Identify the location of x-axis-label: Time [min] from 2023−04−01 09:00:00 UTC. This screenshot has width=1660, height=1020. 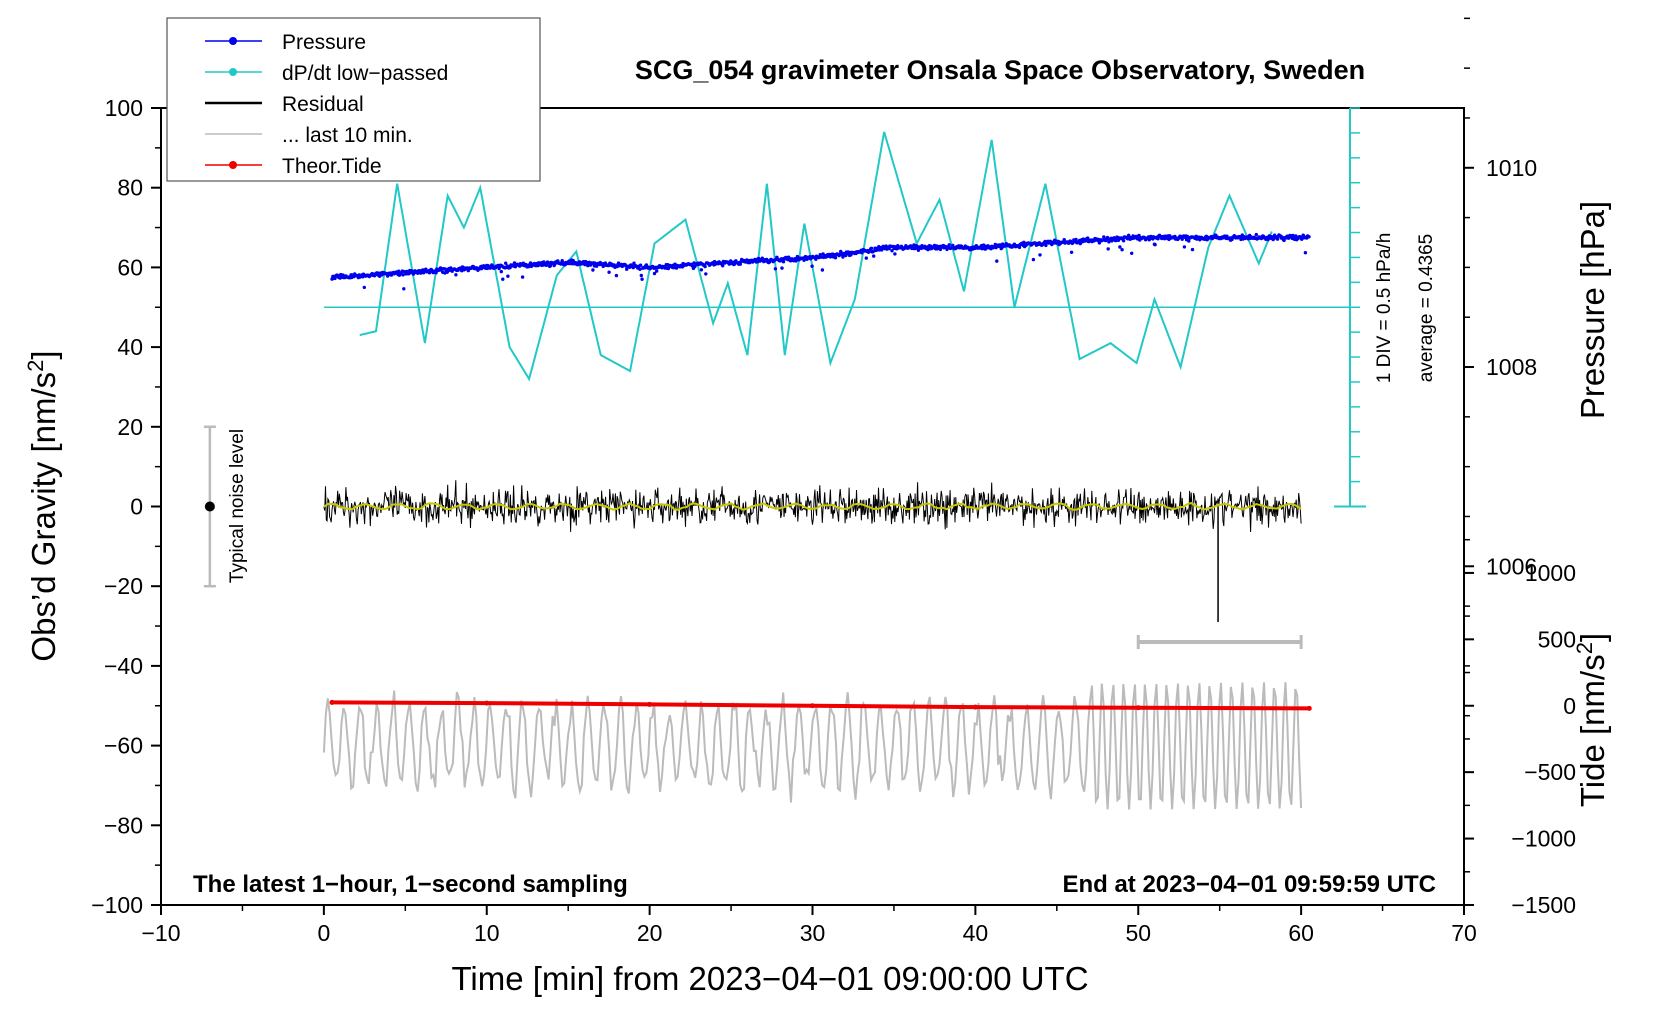
(769, 978).